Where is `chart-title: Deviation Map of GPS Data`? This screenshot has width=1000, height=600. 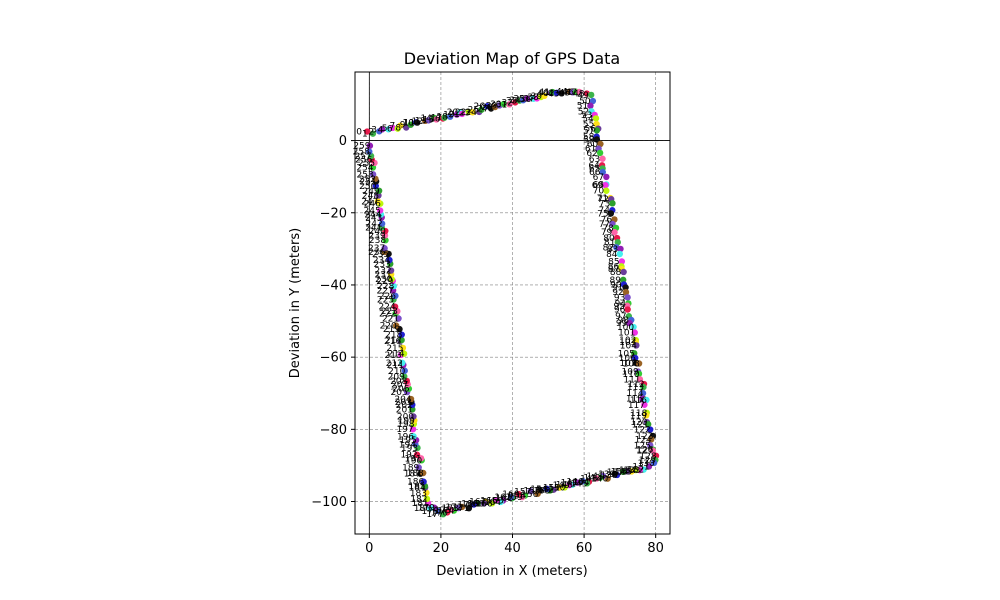 chart-title: Deviation Map of GPS Data is located at coordinates (512, 58).